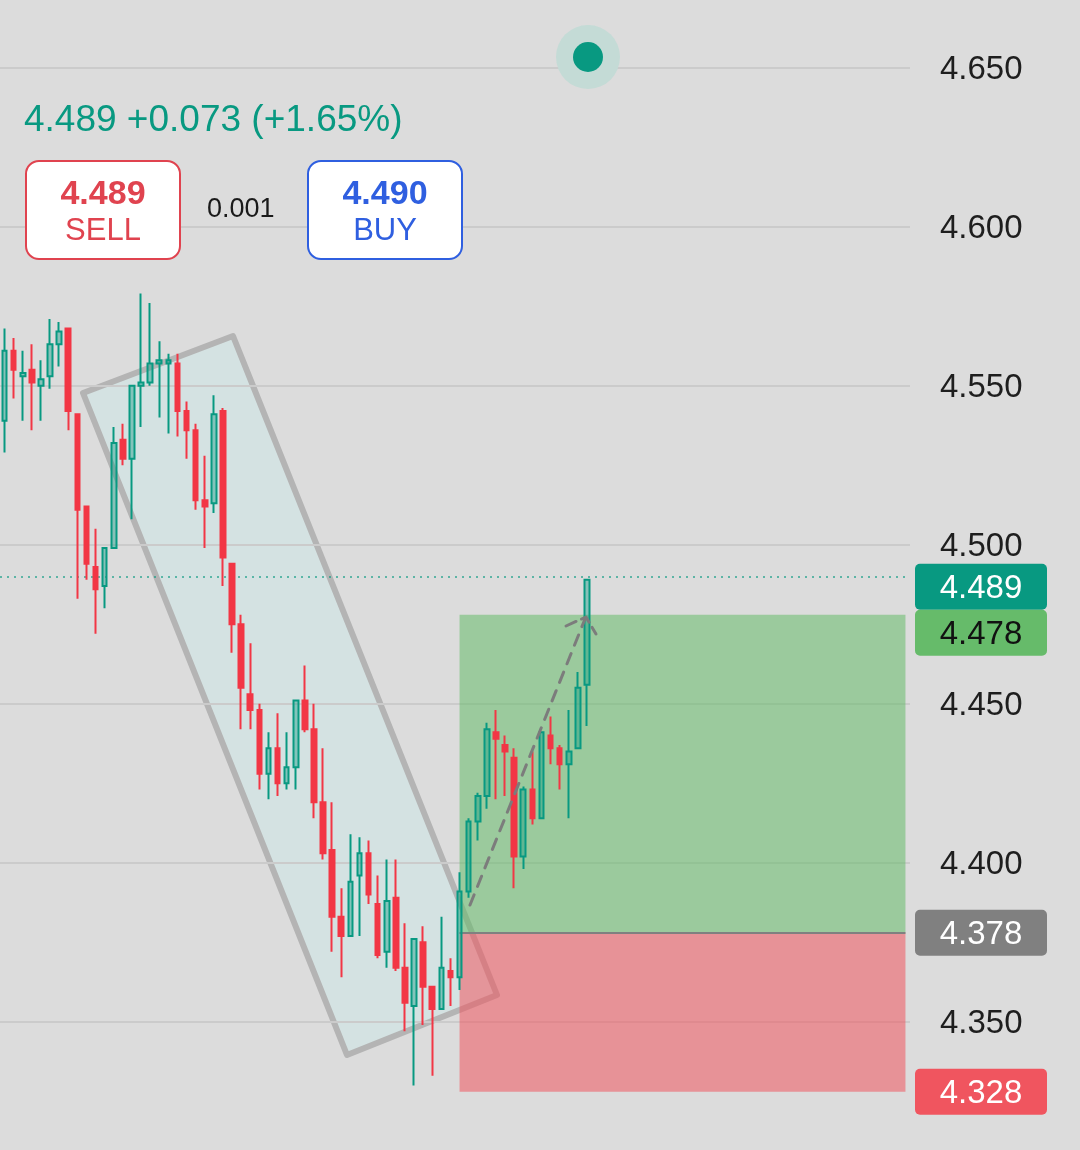 The image size is (1080, 1150). Describe the element at coordinates (103, 192) in the screenshot. I see `annotation: 4.489` at that location.